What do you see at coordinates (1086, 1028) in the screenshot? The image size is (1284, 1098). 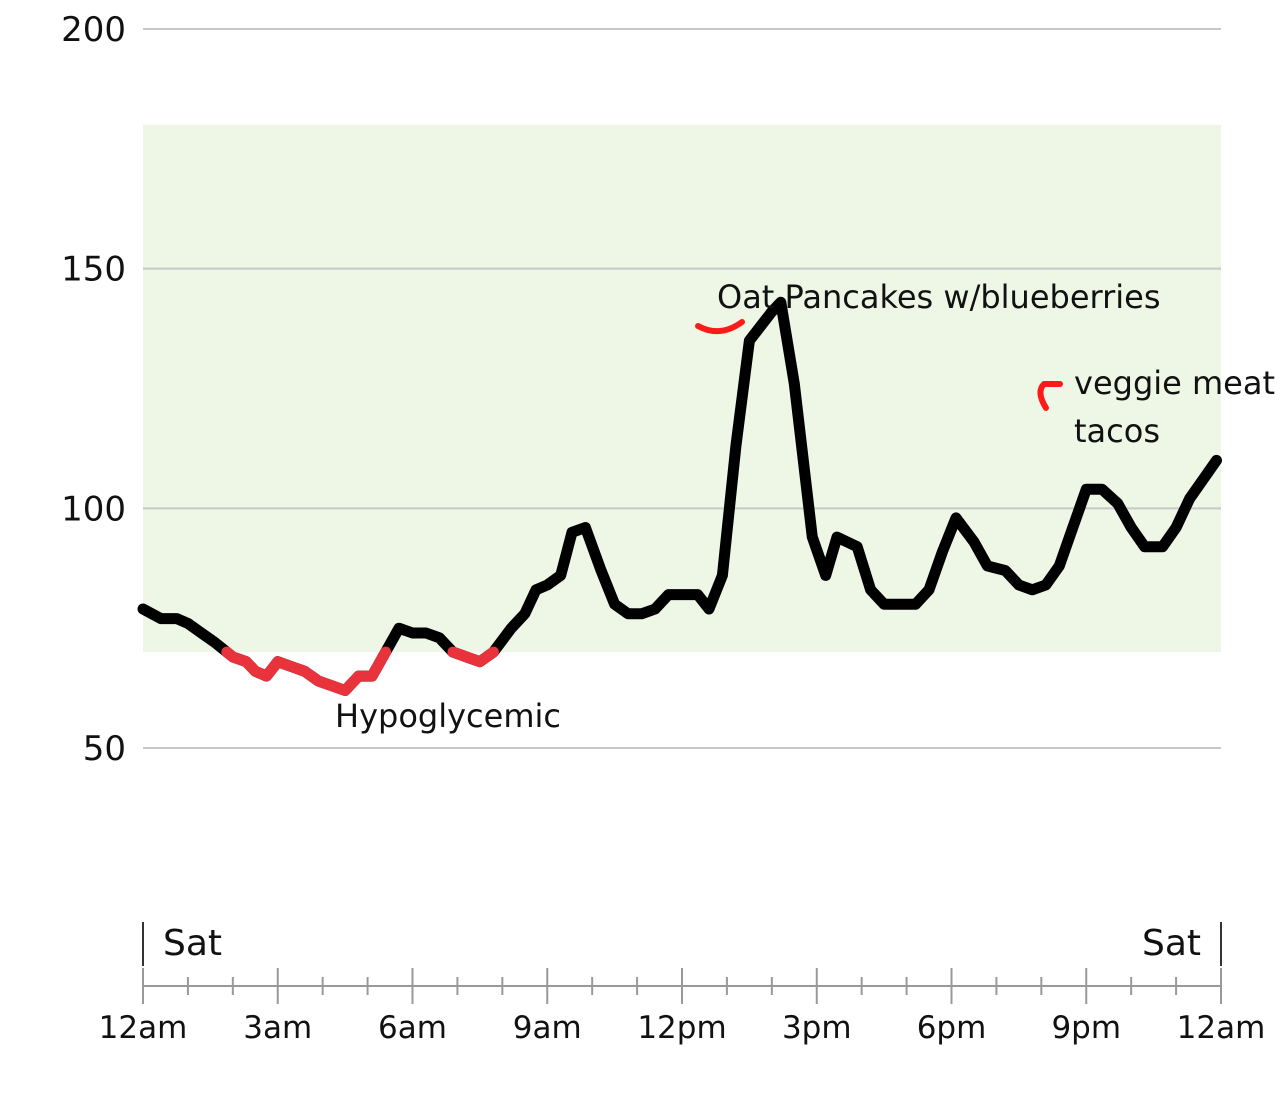 I see `x-tick-label: 9pm` at bounding box center [1086, 1028].